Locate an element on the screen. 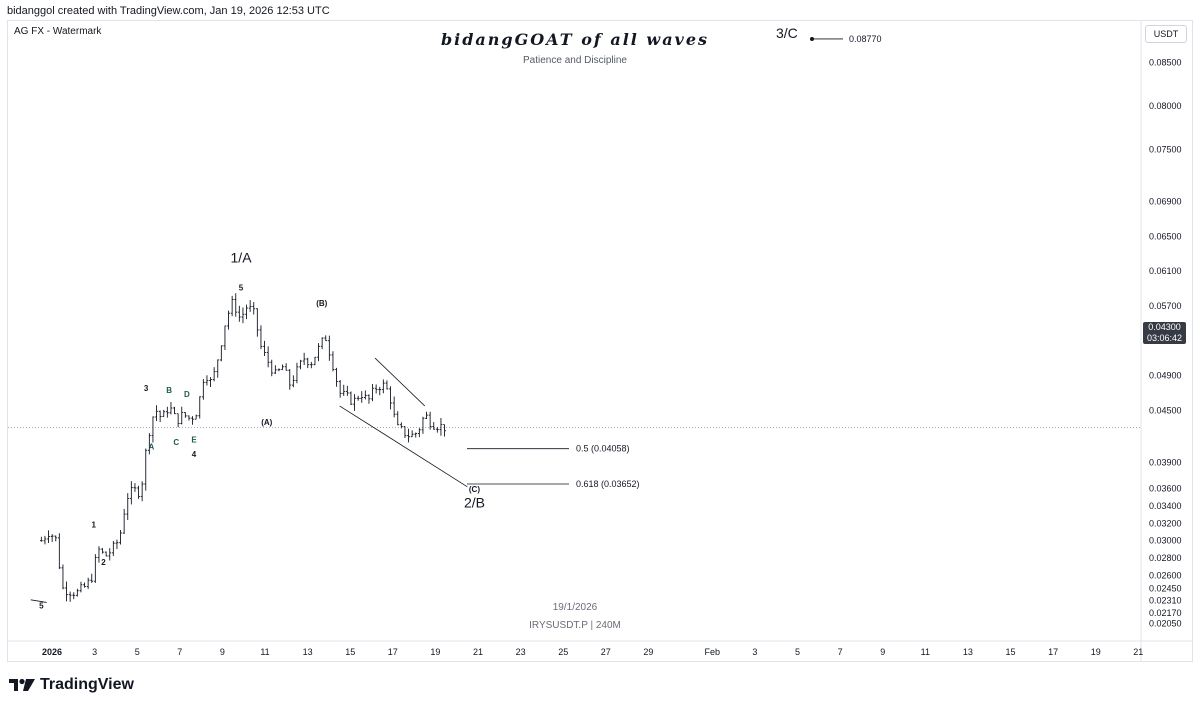 The height and width of the screenshot is (707, 1200). indicator-legend: AG FX - Watermark is located at coordinates (58, 31).